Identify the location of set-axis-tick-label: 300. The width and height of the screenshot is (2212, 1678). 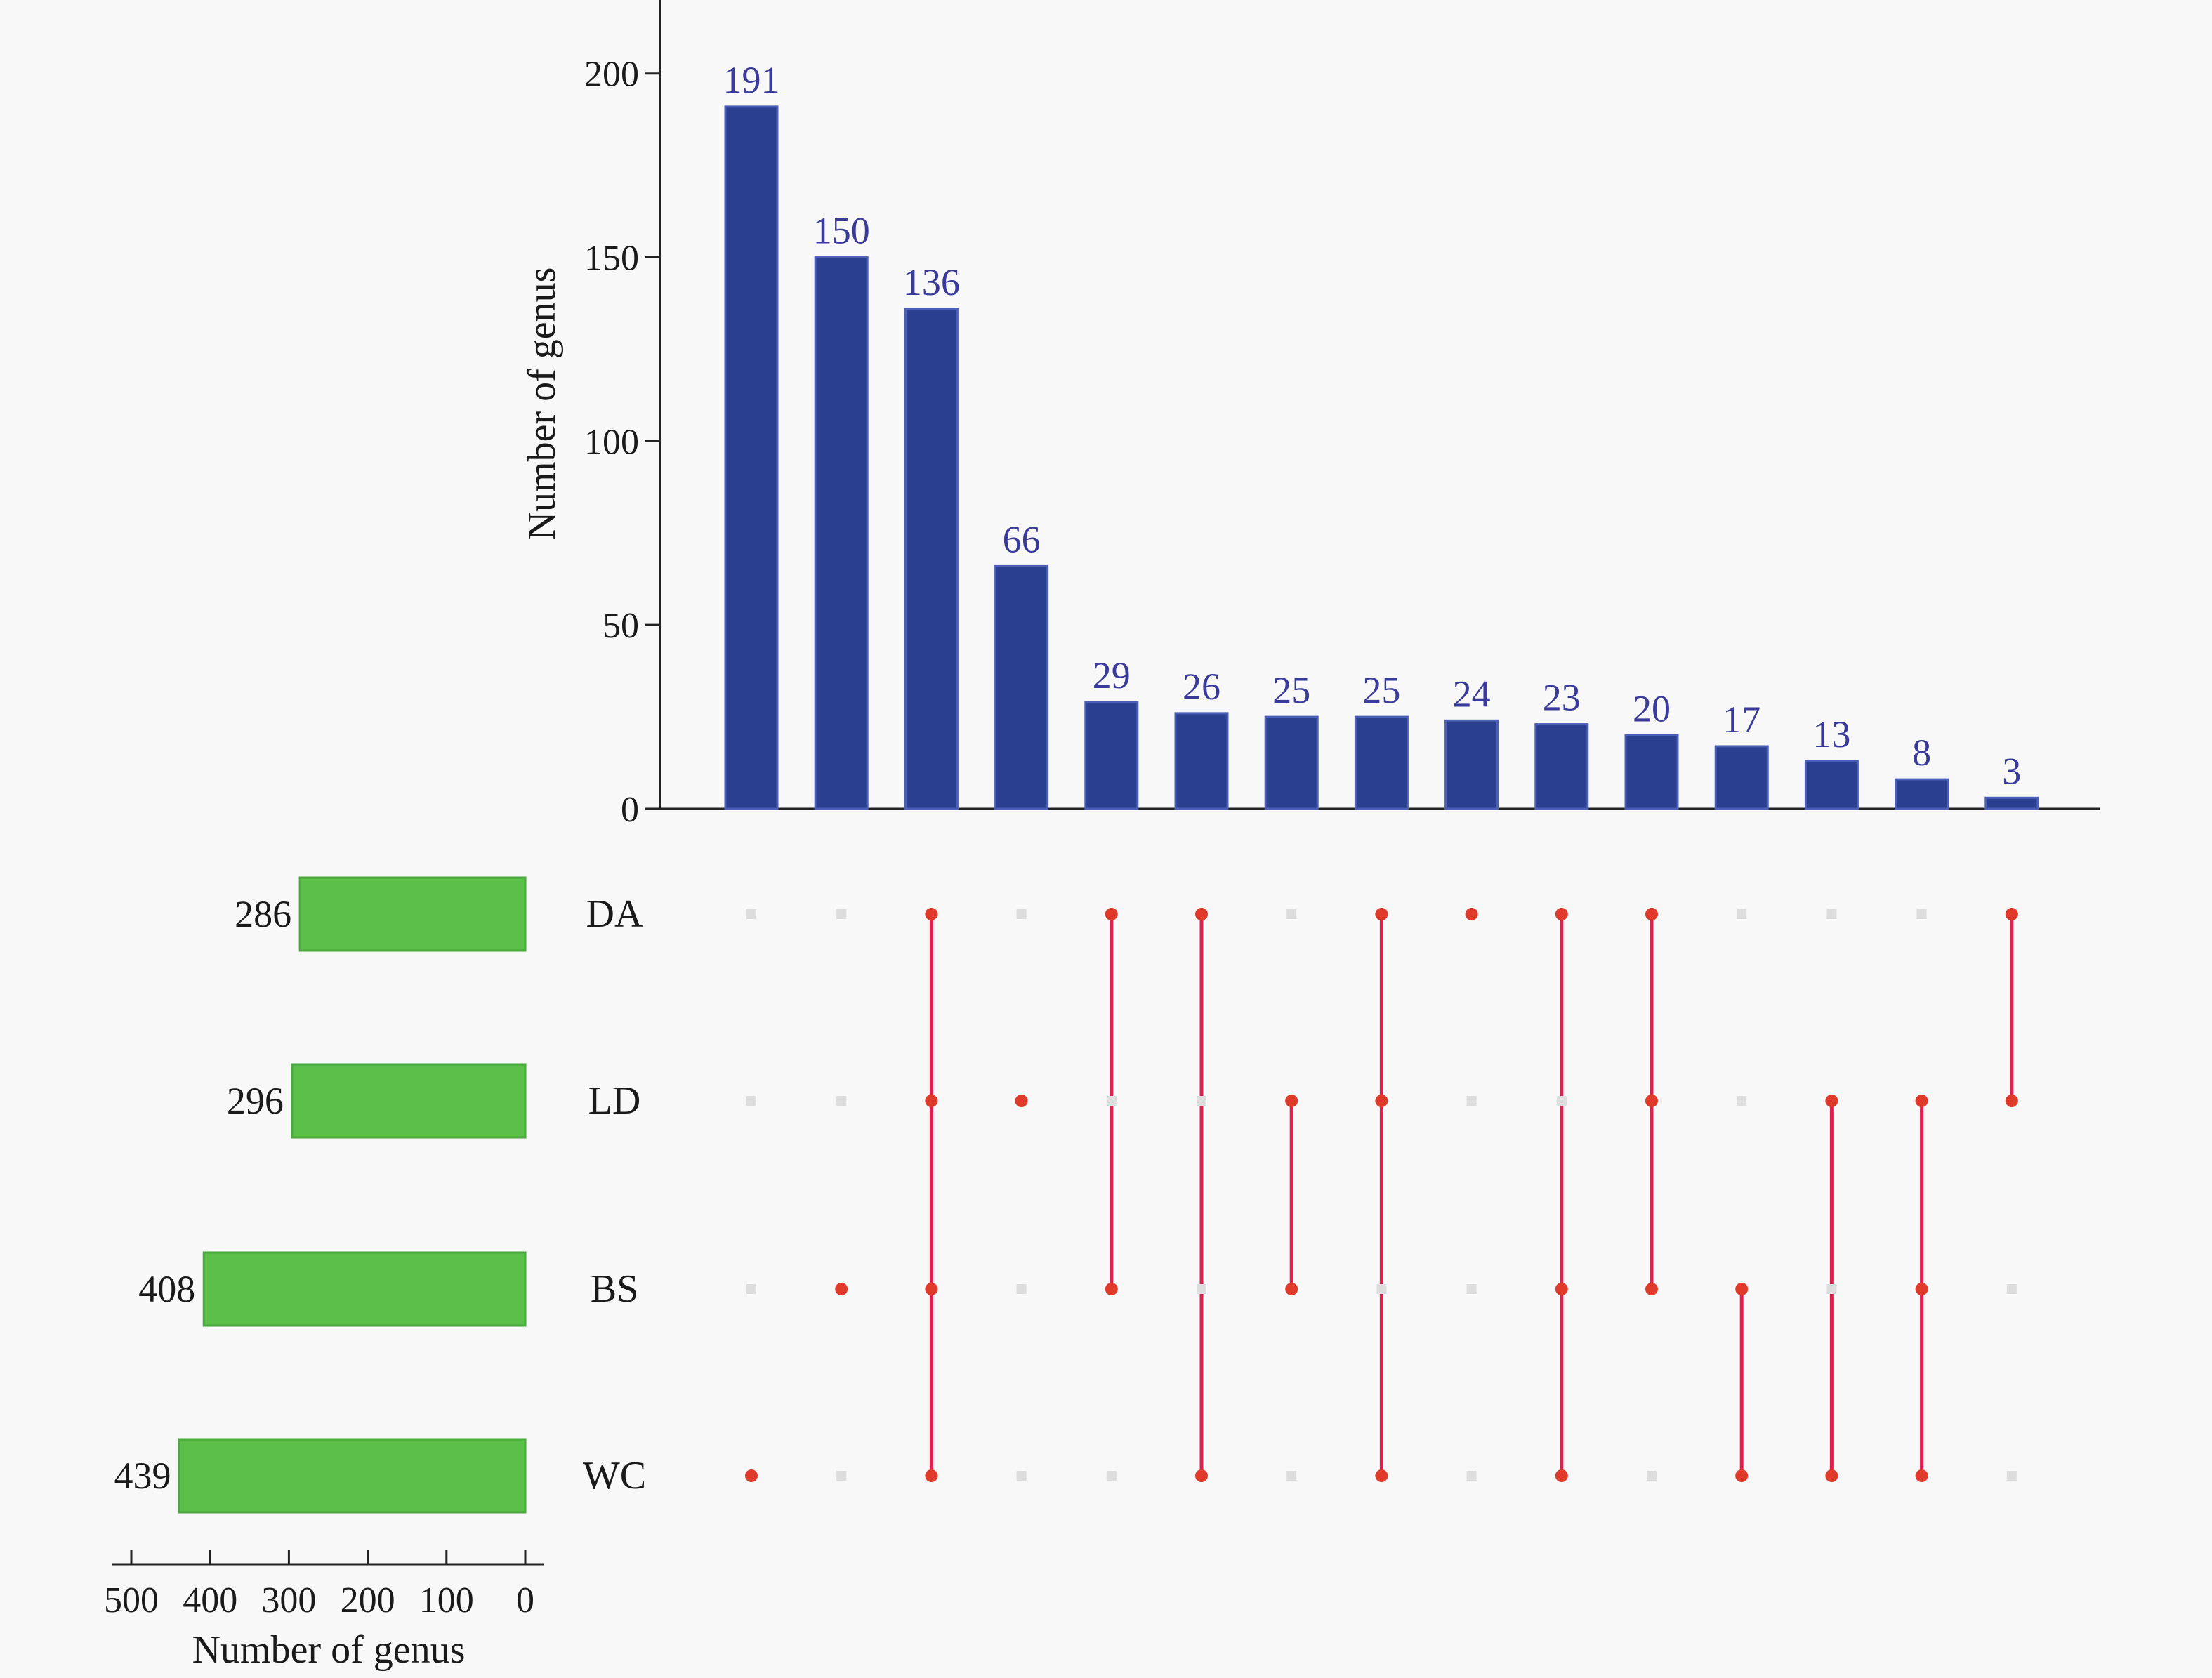
(288, 1600).